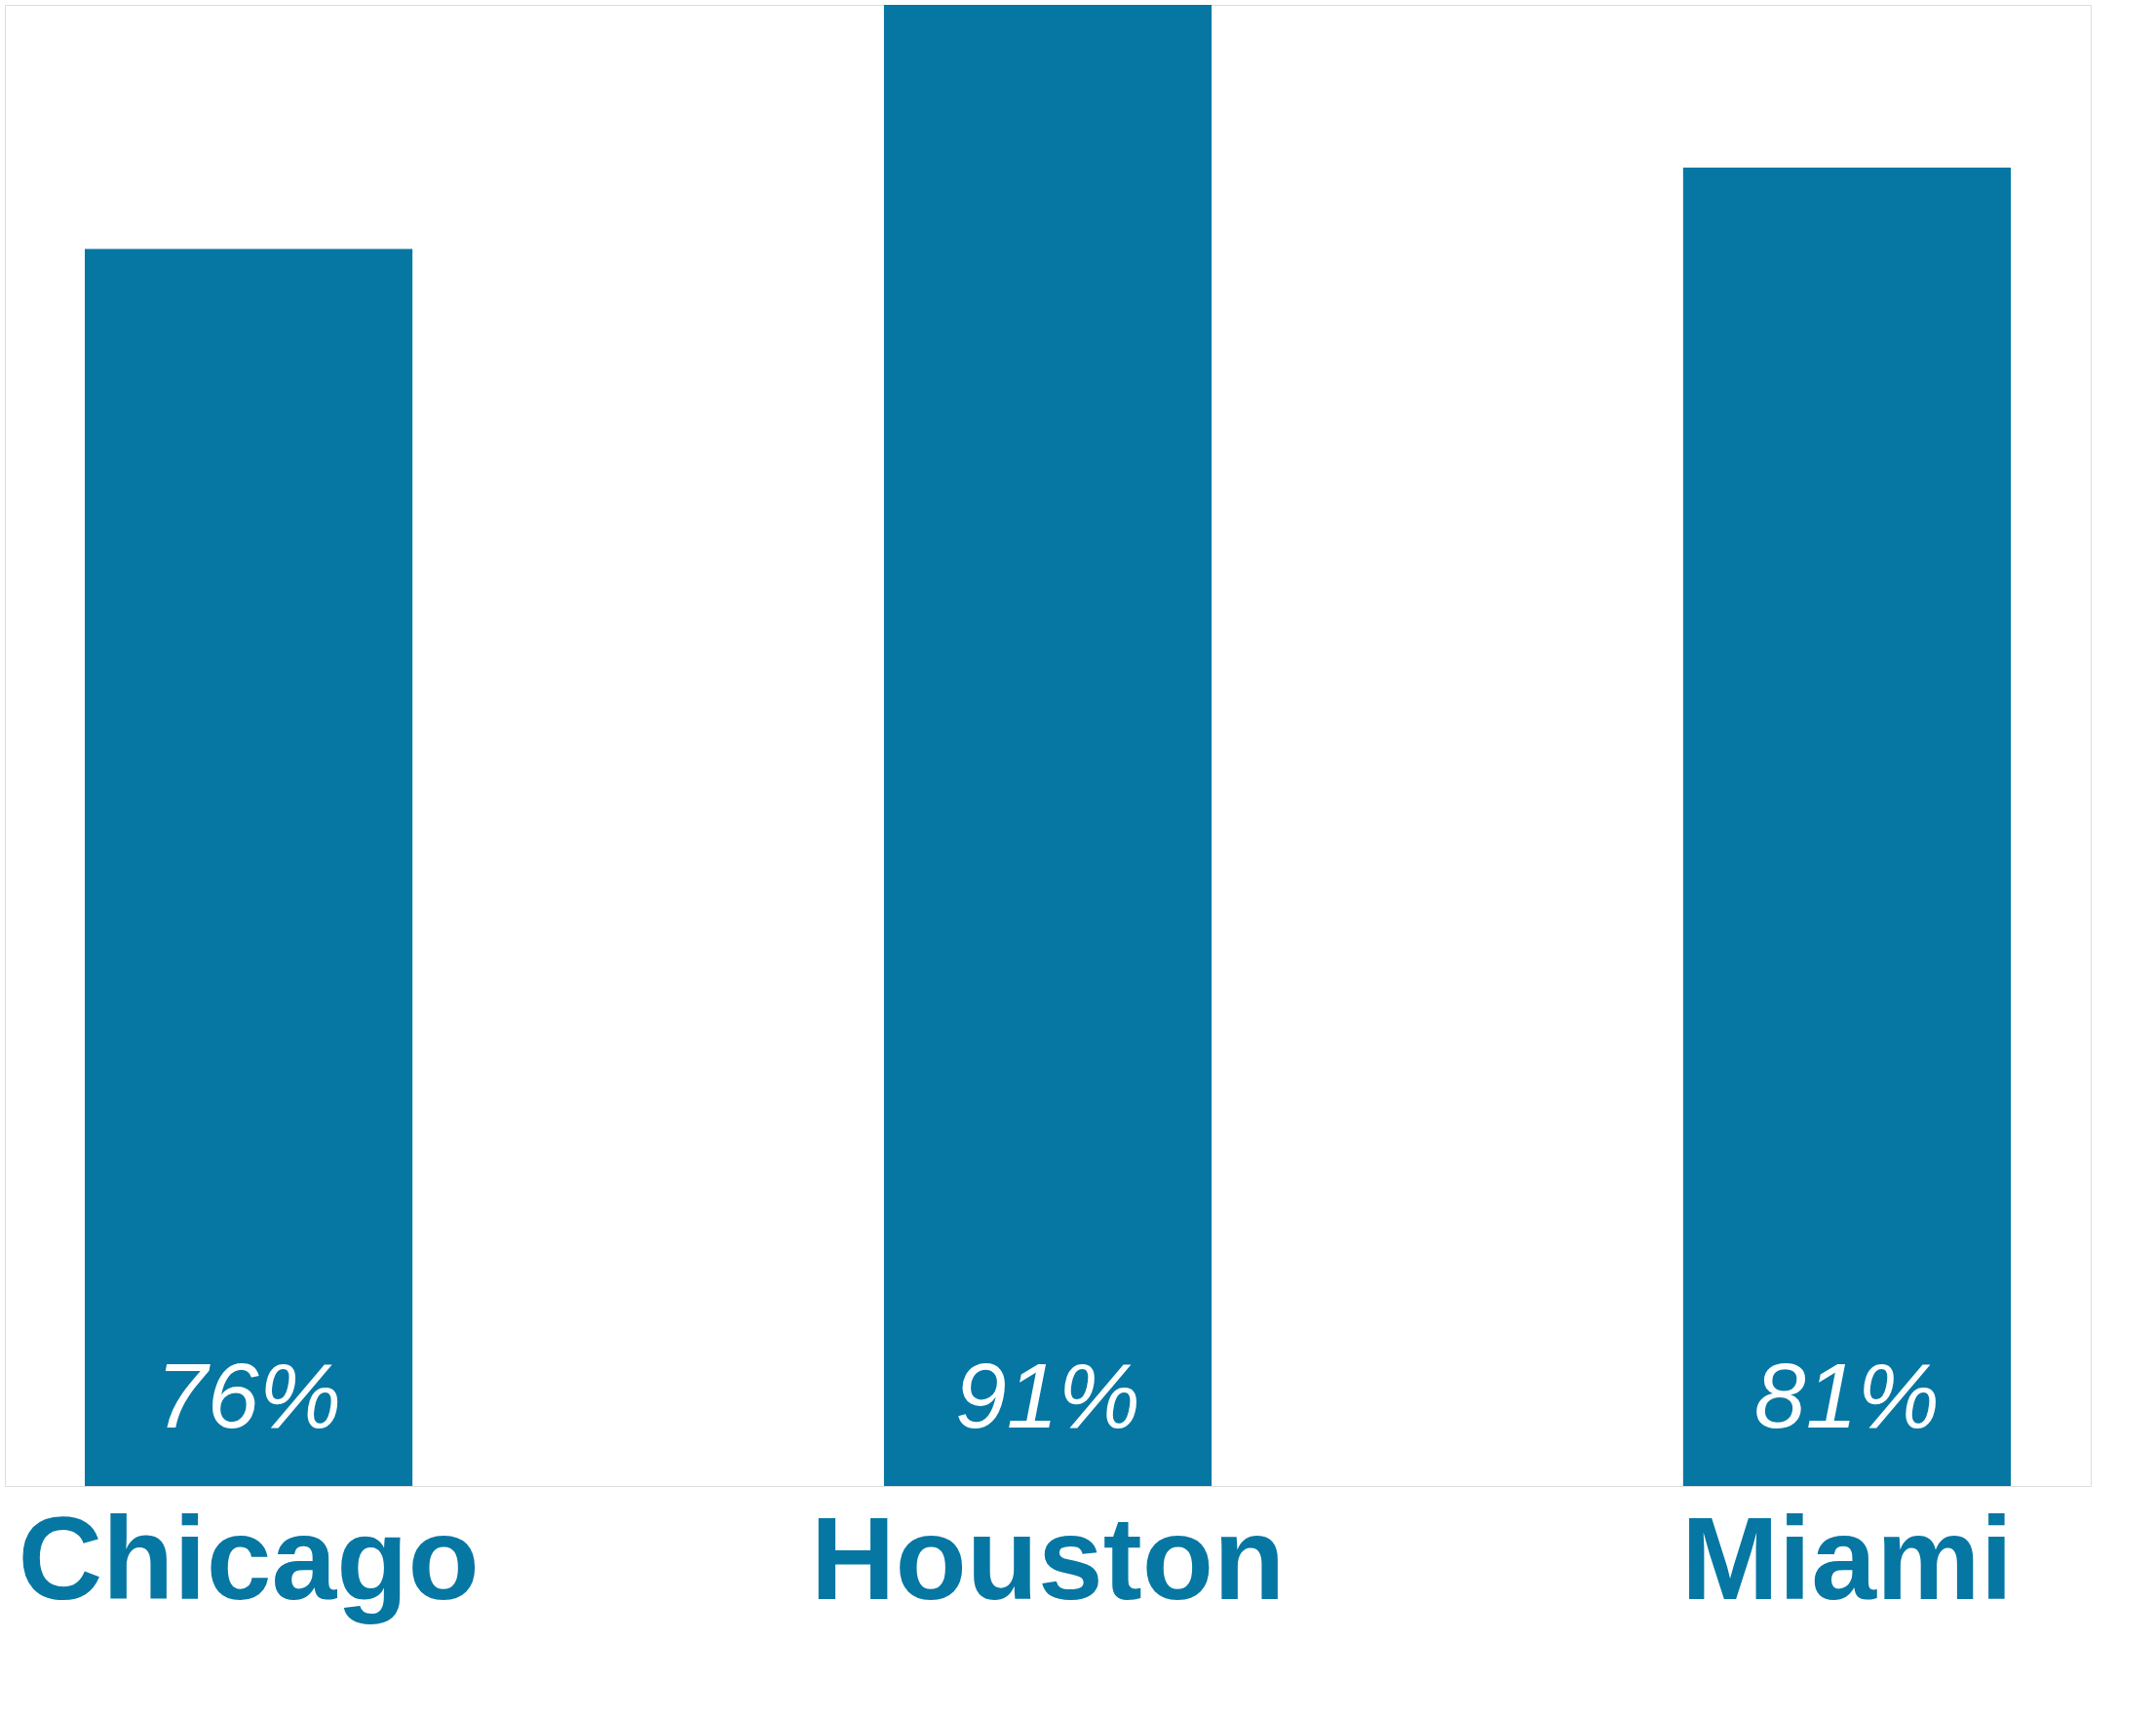 Image resolution: width=2156 pixels, height=1715 pixels. Describe the element at coordinates (1048, 1557) in the screenshot. I see `x-tick-label: Houston` at that location.